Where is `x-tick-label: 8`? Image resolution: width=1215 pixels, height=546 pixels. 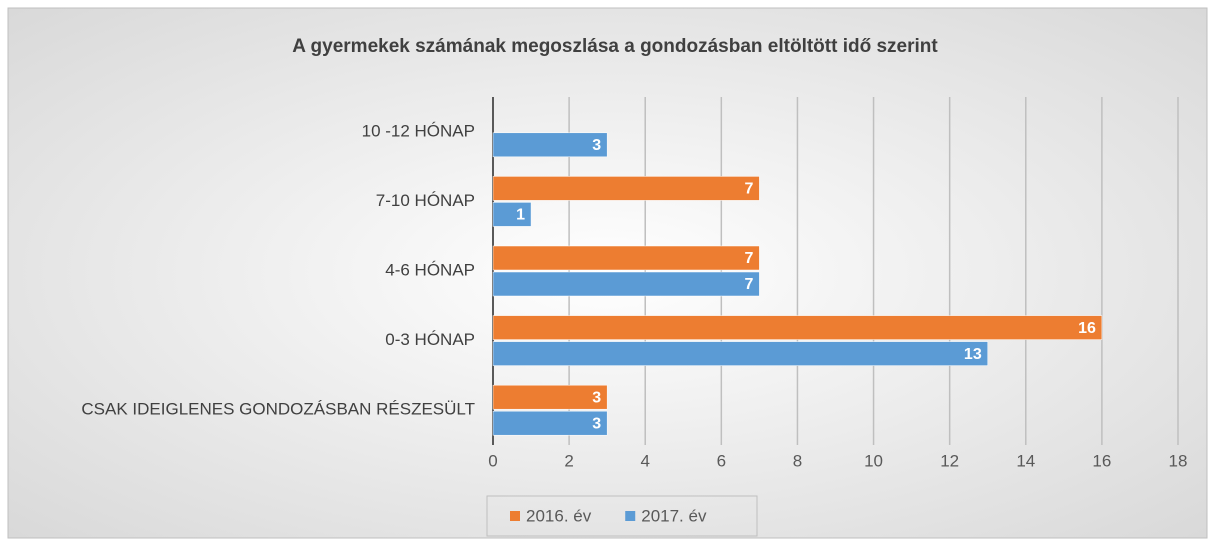
x-tick-label: 8 is located at coordinates (797, 460).